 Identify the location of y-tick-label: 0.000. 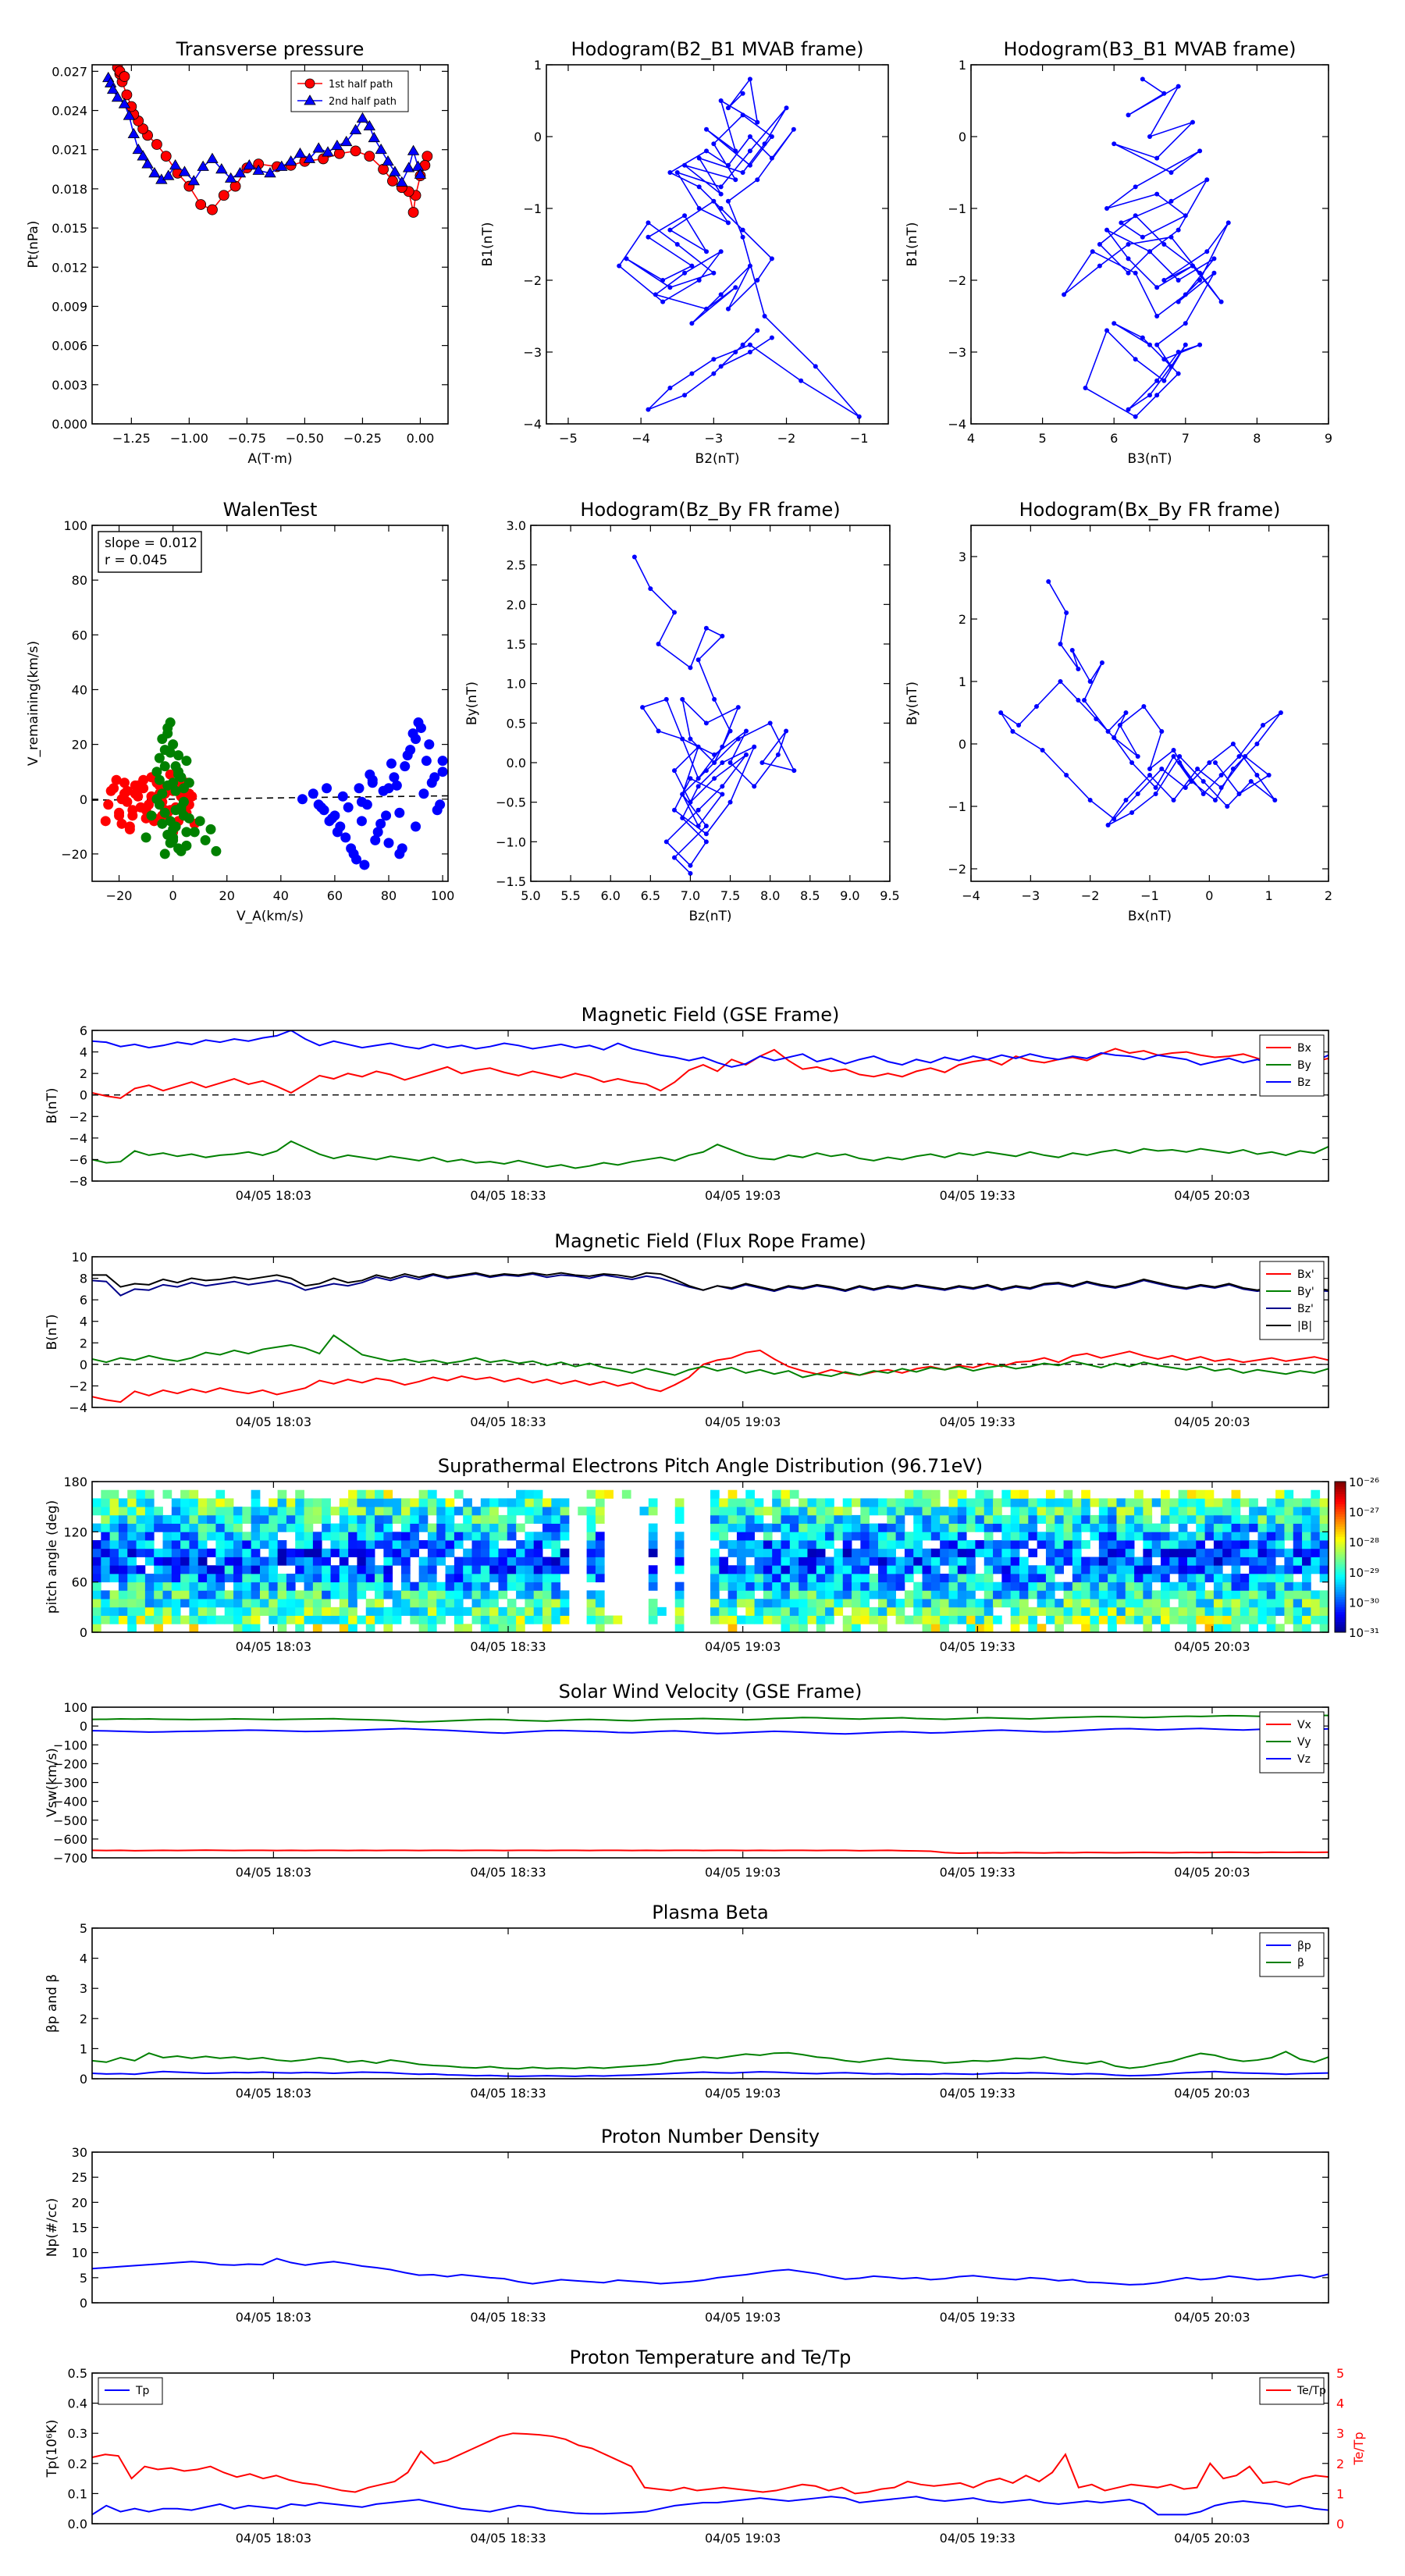
(69, 424).